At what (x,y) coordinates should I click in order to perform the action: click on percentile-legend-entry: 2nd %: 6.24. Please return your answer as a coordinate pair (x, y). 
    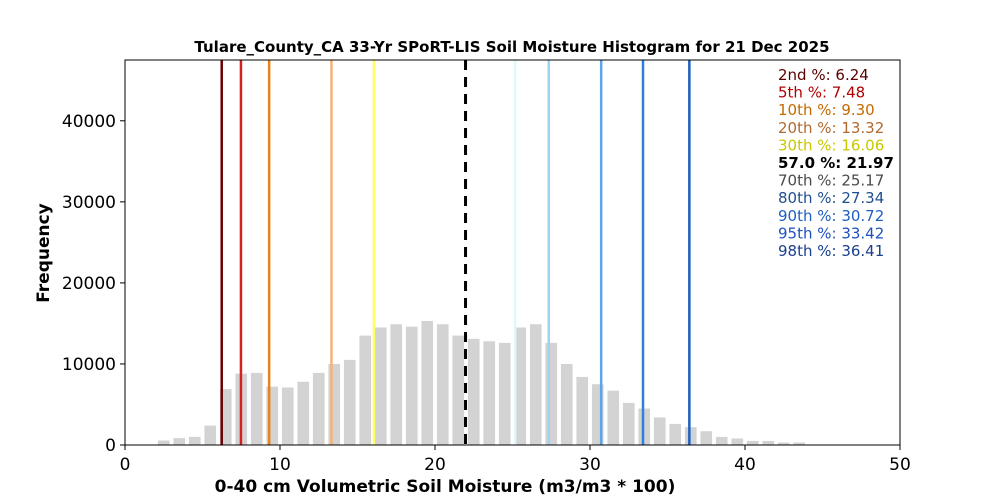
    Looking at the image, I should click on (823, 75).